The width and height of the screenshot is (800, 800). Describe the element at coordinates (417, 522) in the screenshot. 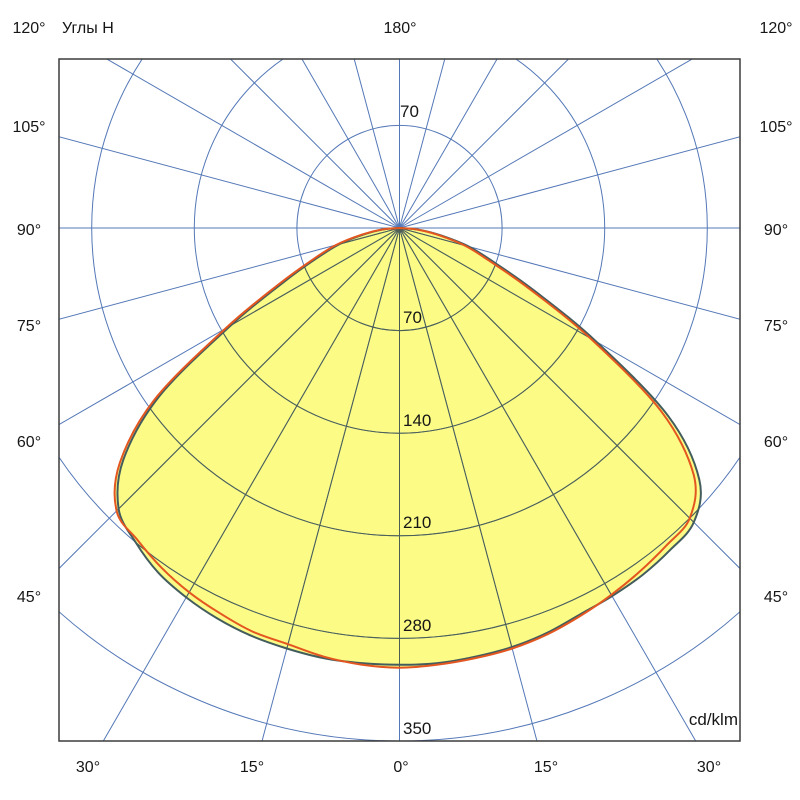

I see `ring-value-label: 210` at that location.